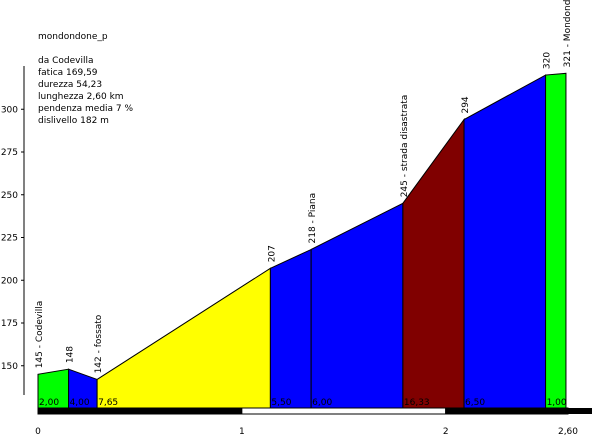 This screenshot has width=600, height=441. I want to click on y-tick-label: 225, so click(9, 239).